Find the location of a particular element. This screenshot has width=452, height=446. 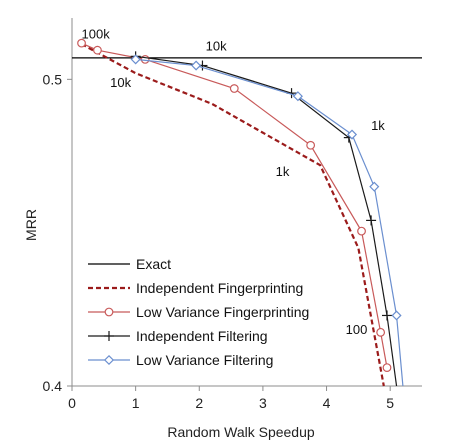

y-tick-label: 0.4 is located at coordinates (53, 386).